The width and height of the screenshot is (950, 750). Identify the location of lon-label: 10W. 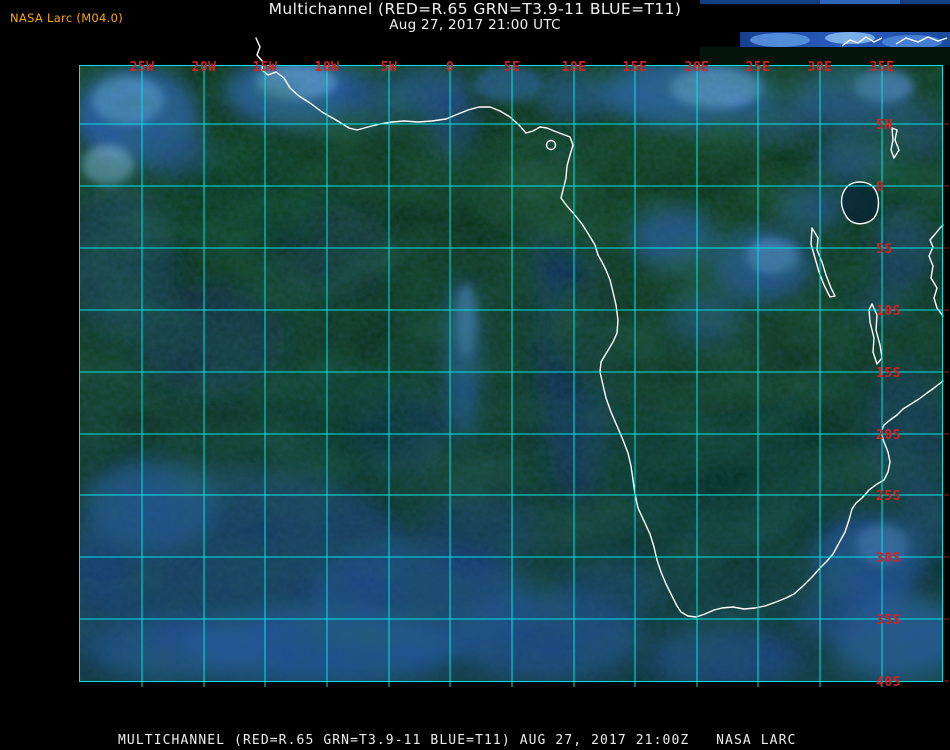
(327, 67).